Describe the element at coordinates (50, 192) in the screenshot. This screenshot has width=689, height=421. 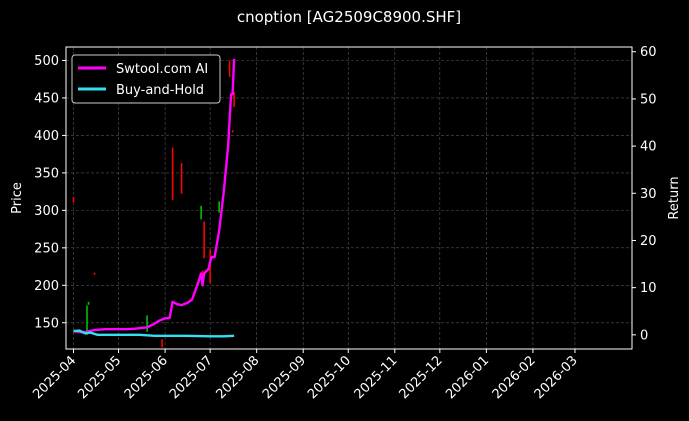
I see `y-axis-left: 150 200 250 300 350 400 450 500` at that location.